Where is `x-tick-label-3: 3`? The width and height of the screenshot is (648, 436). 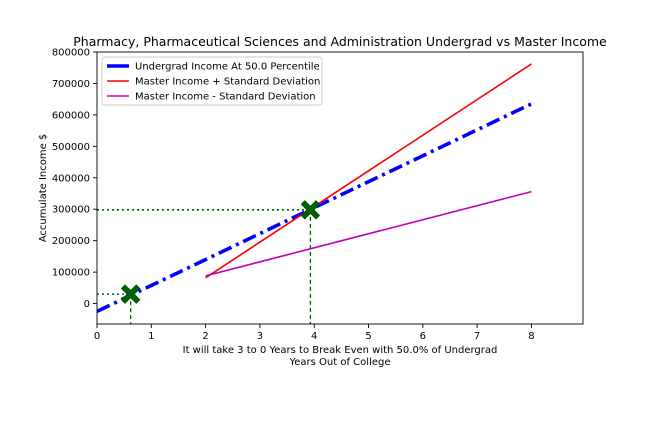
x-tick-label-3: 3 is located at coordinates (260, 336).